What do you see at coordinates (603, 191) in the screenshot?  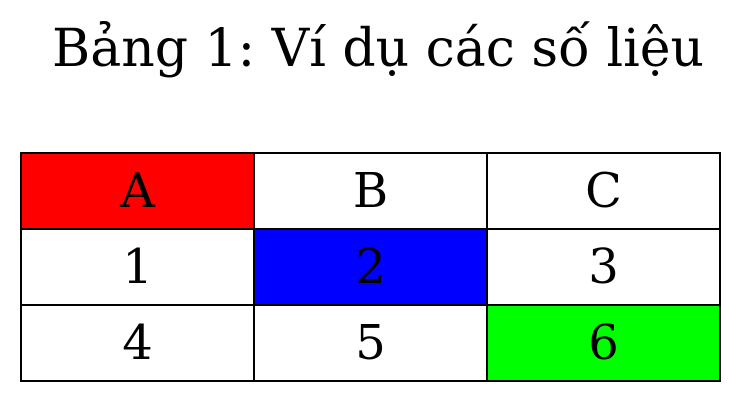 I see `table-cell: C` at bounding box center [603, 191].